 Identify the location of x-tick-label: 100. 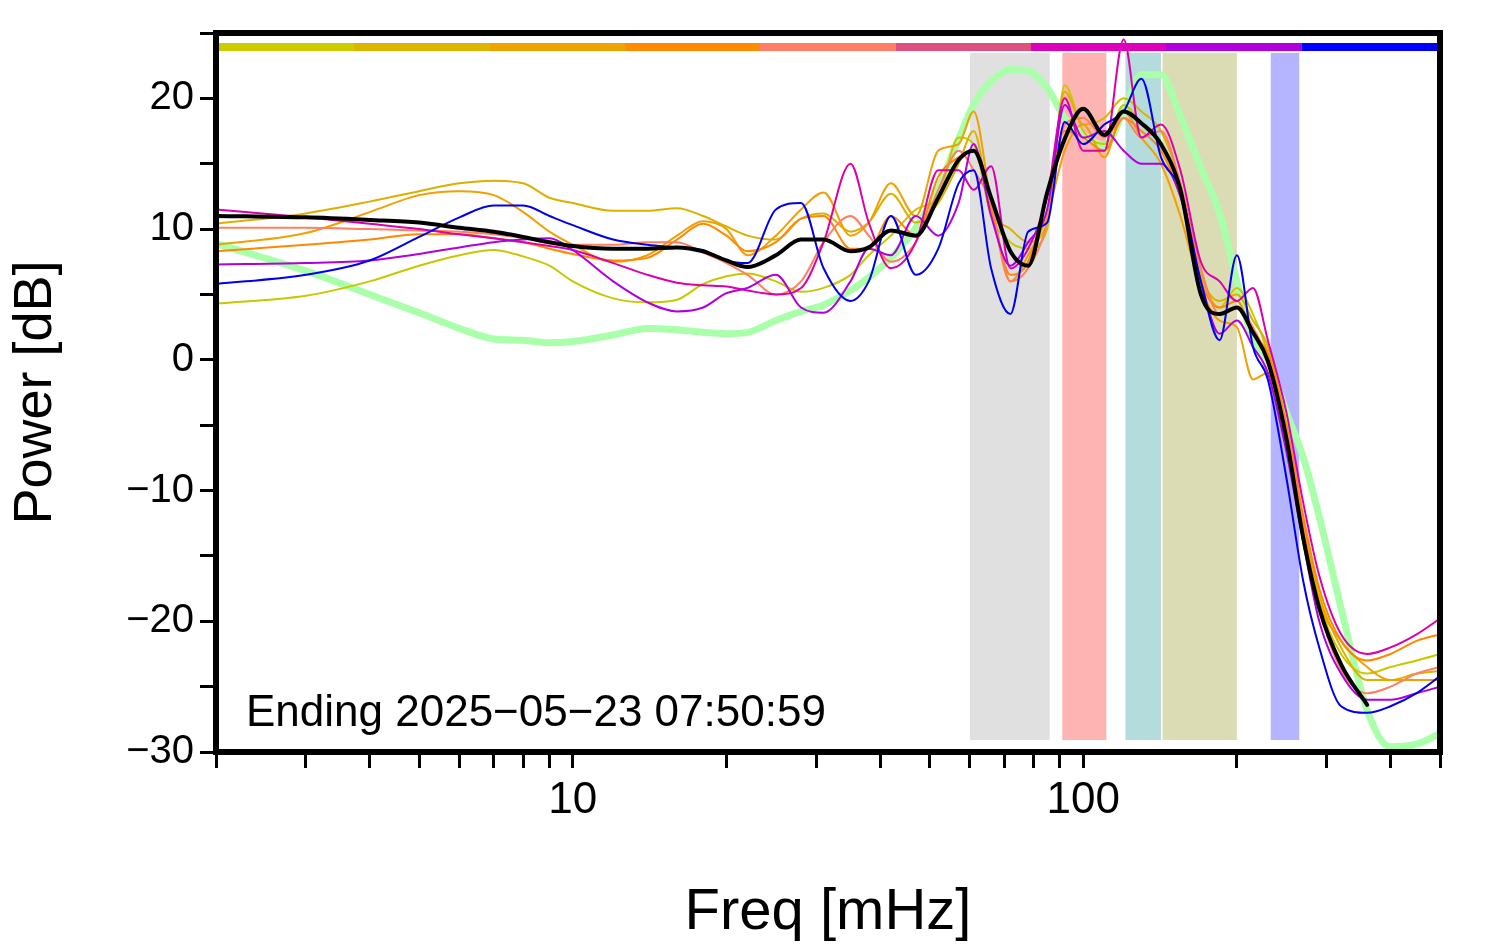
(1083, 797).